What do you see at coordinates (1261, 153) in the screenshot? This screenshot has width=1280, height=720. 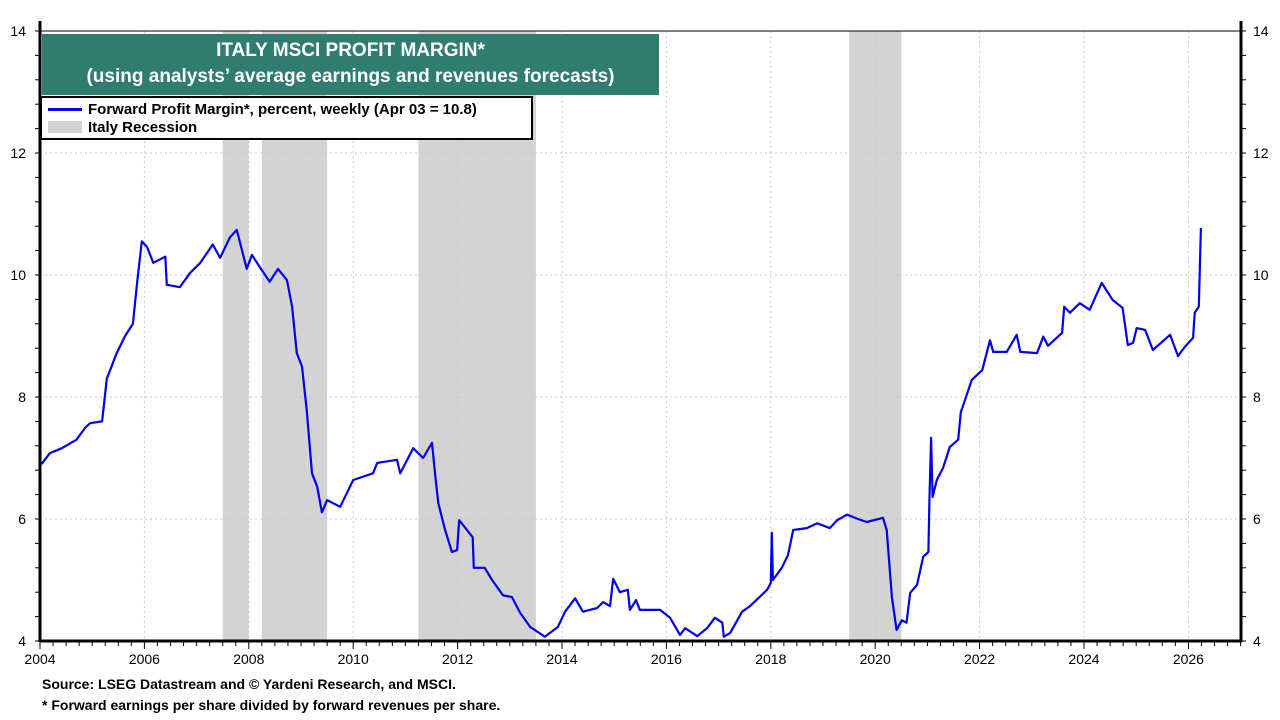 I see `y-tick-label-right: 12` at bounding box center [1261, 153].